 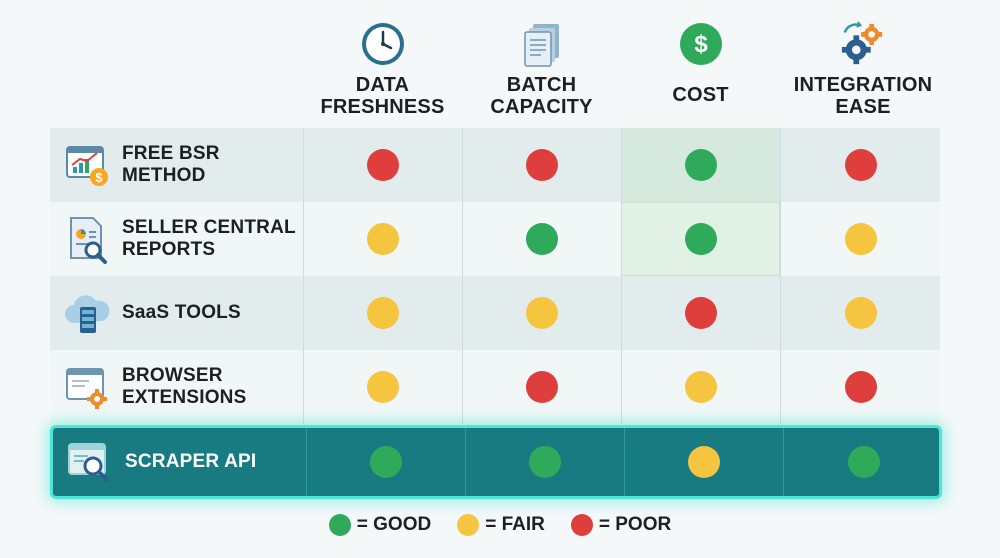 I want to click on chart-dollar-icon: $, so click(x=87, y=165).